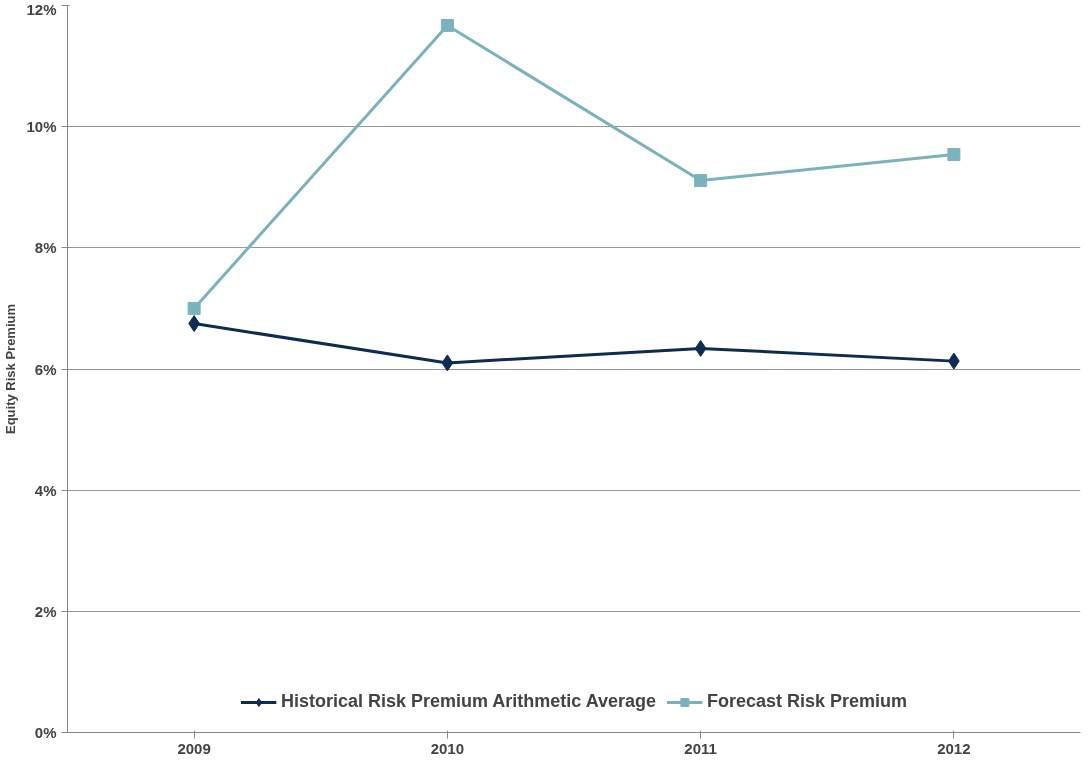  Describe the element at coordinates (11, 369) in the screenshot. I see `y-axis-title: Equity Risk Premium` at that location.